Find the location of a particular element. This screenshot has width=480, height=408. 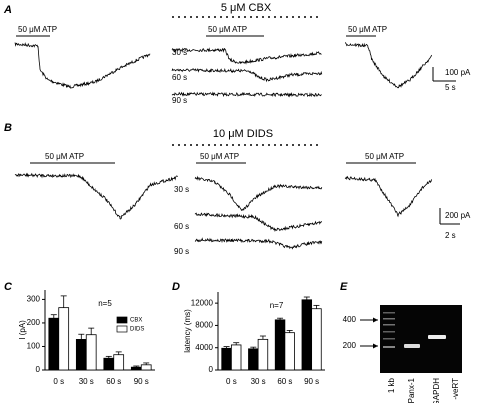

panel-label: C is located at coordinates (8, 287).